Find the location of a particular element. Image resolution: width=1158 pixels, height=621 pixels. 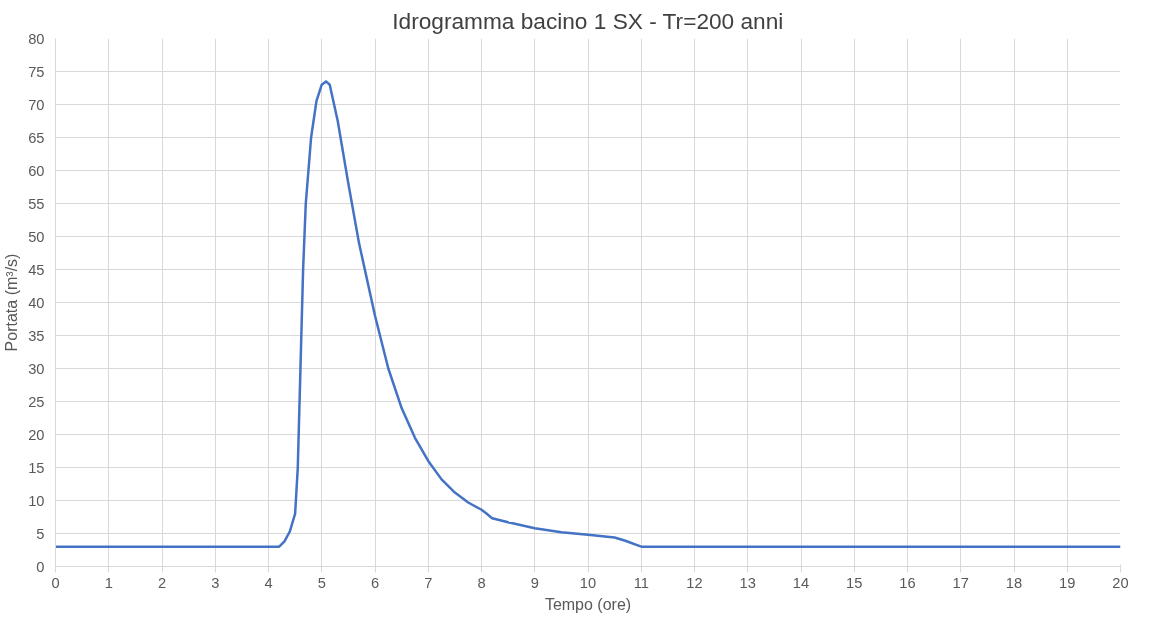

y-tick-label: 25 is located at coordinates (36, 401).